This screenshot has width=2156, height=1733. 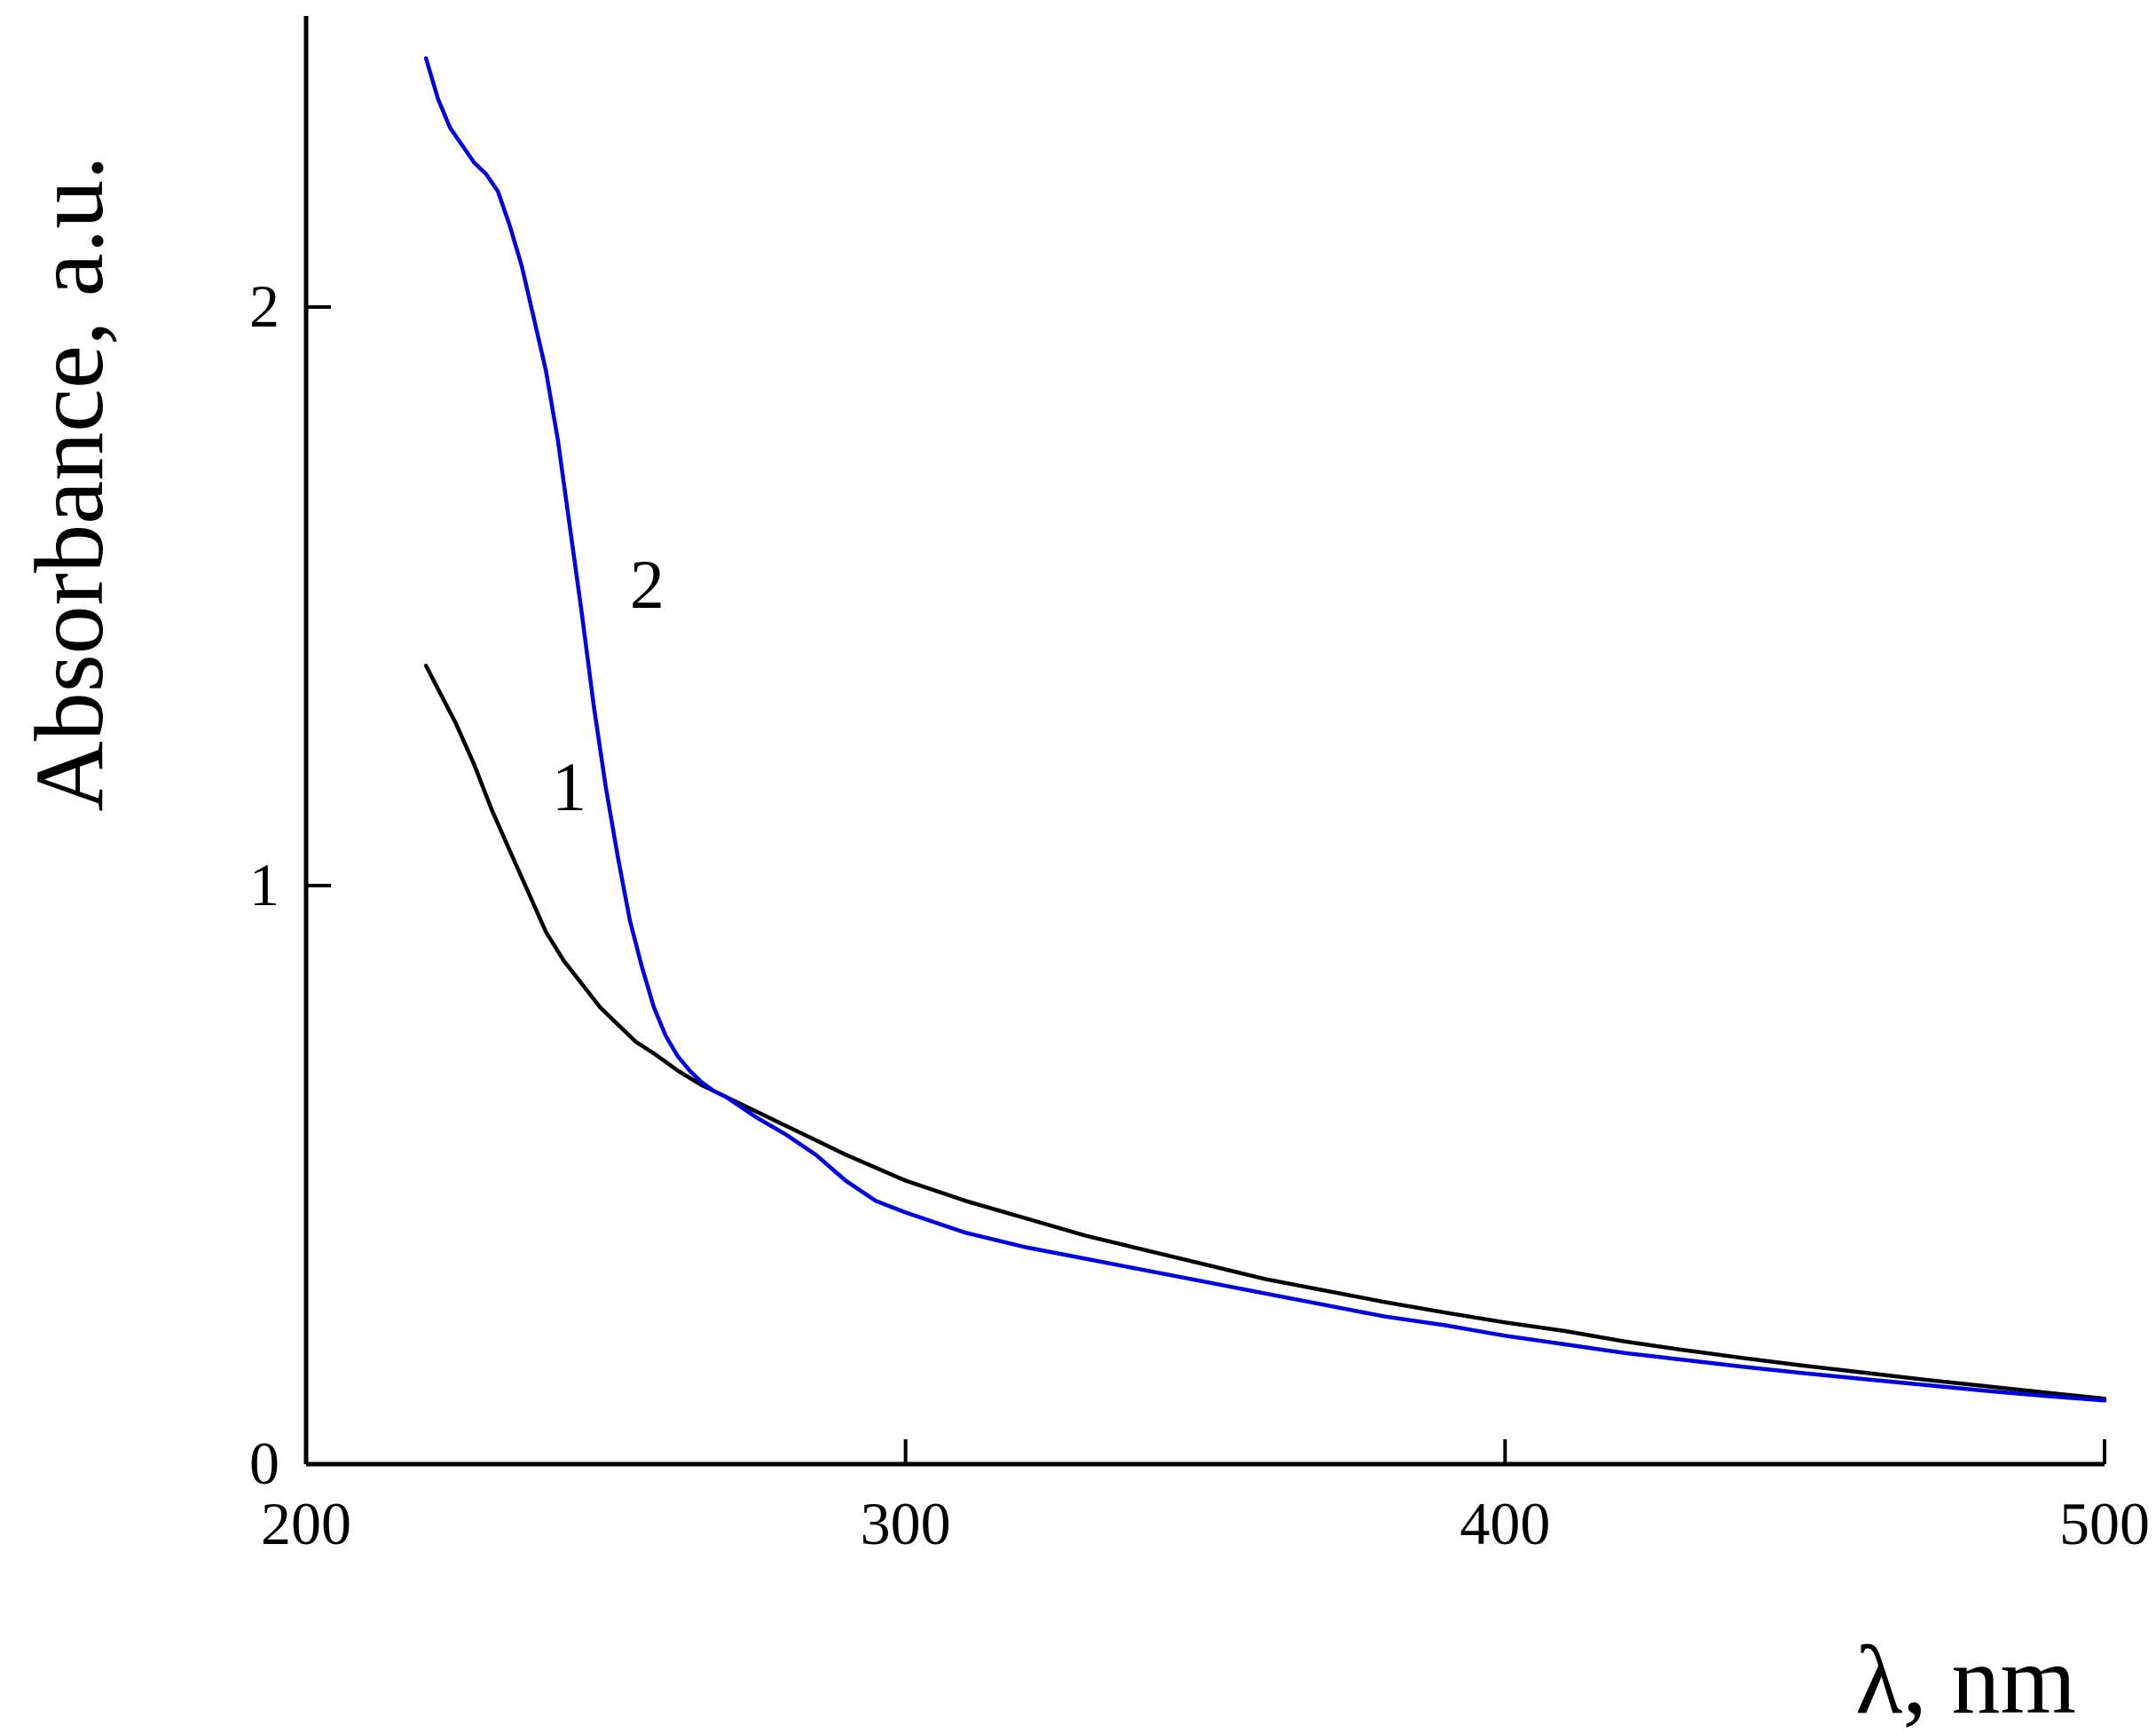 What do you see at coordinates (647, 585) in the screenshot?
I see `series-label-2: 2` at bounding box center [647, 585].